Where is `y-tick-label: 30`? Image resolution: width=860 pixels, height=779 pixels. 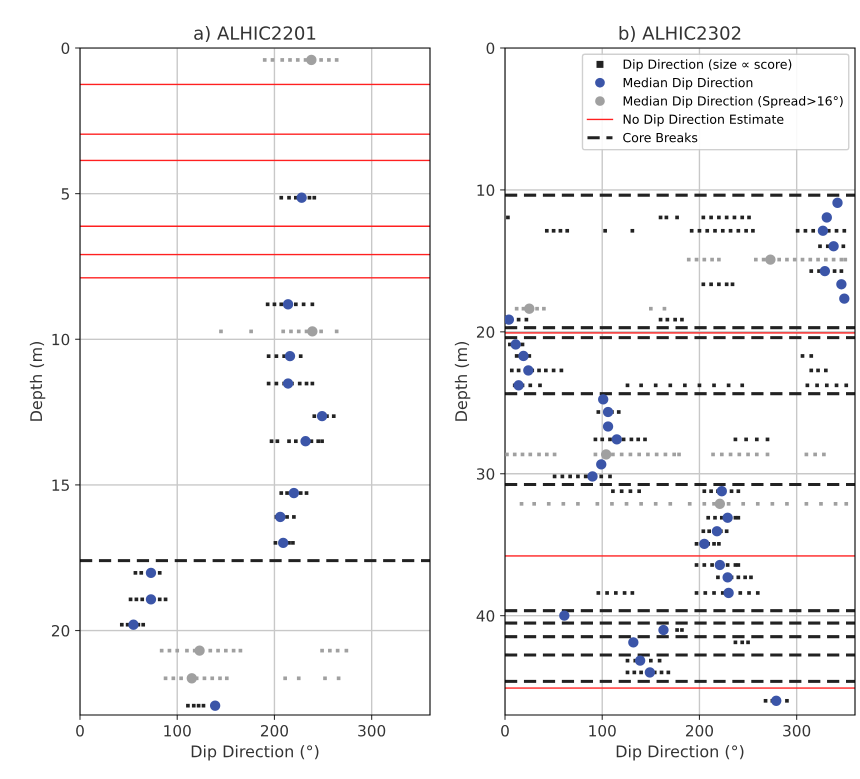 y-tick-label: 30 is located at coordinates (485, 474).